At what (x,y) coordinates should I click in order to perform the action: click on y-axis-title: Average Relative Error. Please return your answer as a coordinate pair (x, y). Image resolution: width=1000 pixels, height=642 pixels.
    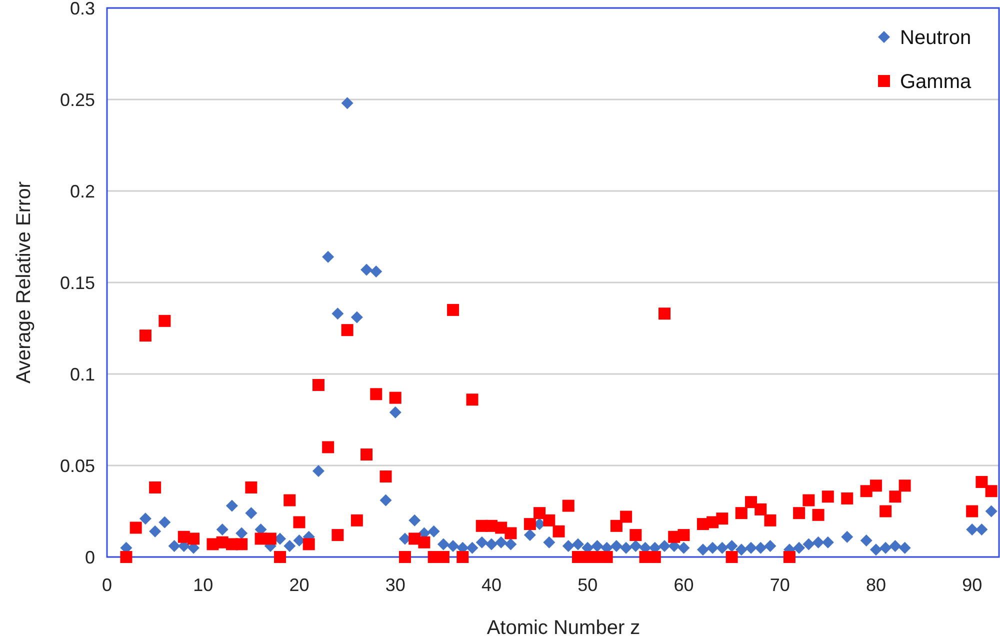
    Looking at the image, I should click on (24, 282).